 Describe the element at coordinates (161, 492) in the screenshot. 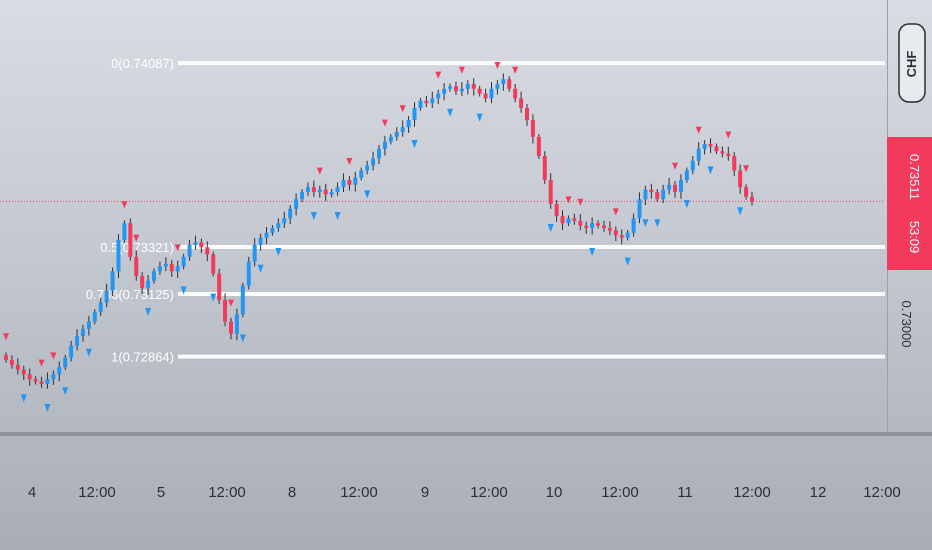

I see `time-tick-label: 5` at that location.